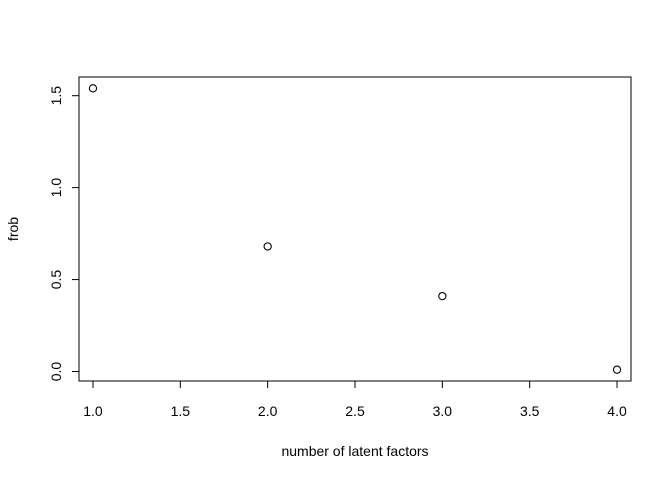 This screenshot has width=672, height=480. I want to click on x-tick-label: 2.5, so click(355, 411).